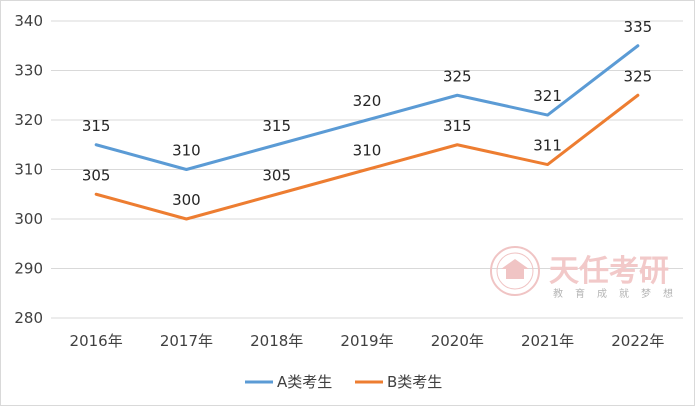 Image resolution: width=695 pixels, height=406 pixels. I want to click on watermark-slogan: 教育成就梦想, so click(613, 293).